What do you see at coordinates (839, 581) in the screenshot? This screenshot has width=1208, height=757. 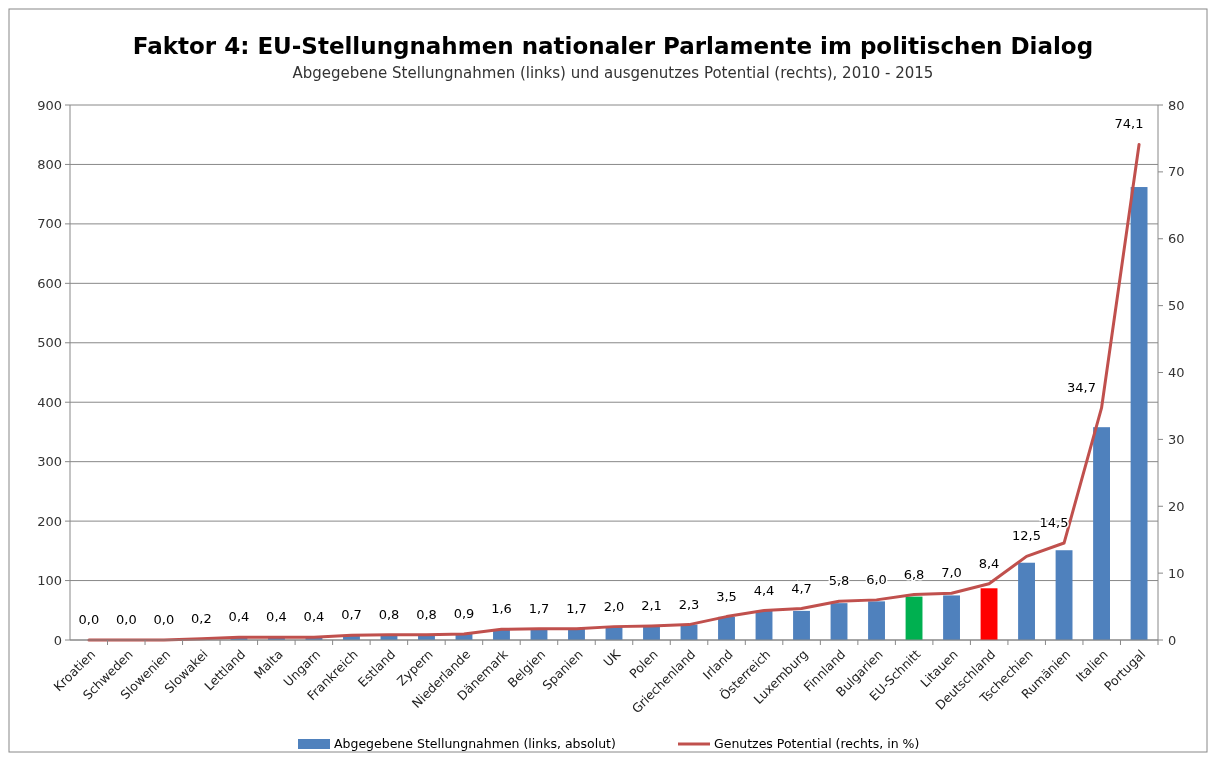 I see `data-label: 5,8` at bounding box center [839, 581].